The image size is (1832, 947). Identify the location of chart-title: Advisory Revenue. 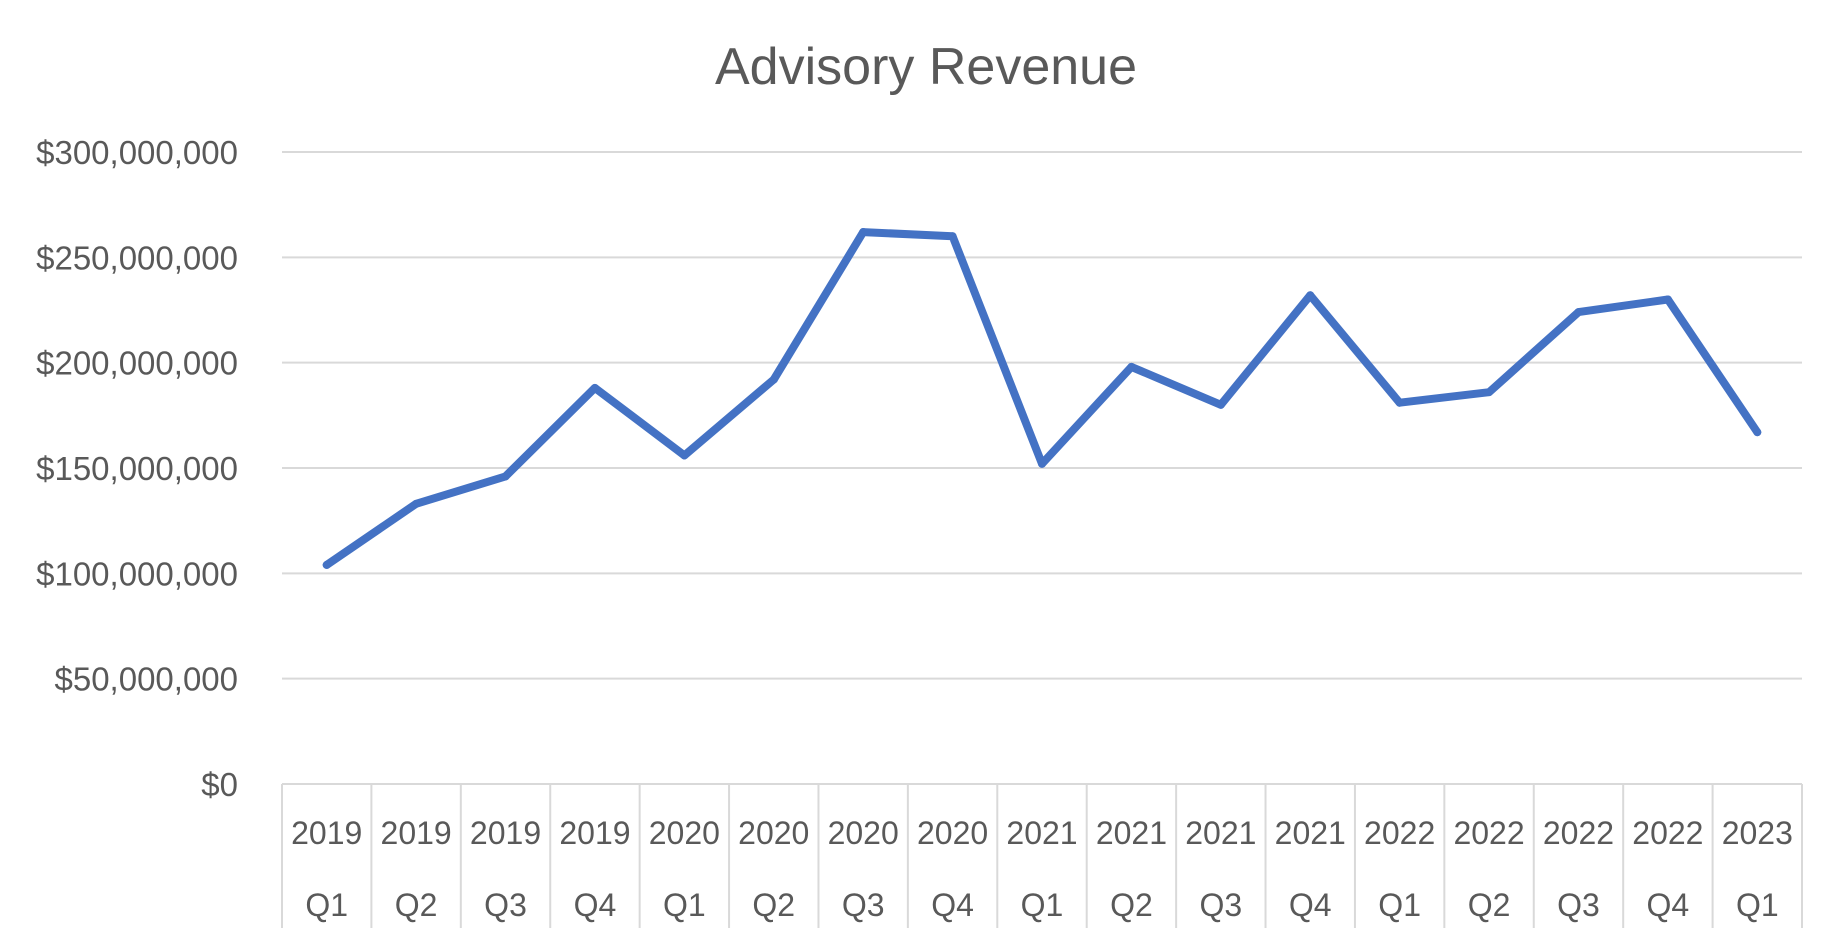
(926, 67).